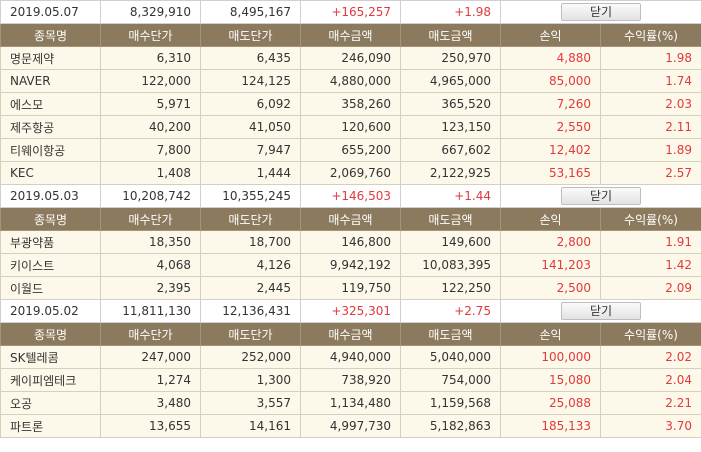 The height and width of the screenshot is (452, 701). I want to click on total-buy-amount: 8,329,910, so click(150, 12).